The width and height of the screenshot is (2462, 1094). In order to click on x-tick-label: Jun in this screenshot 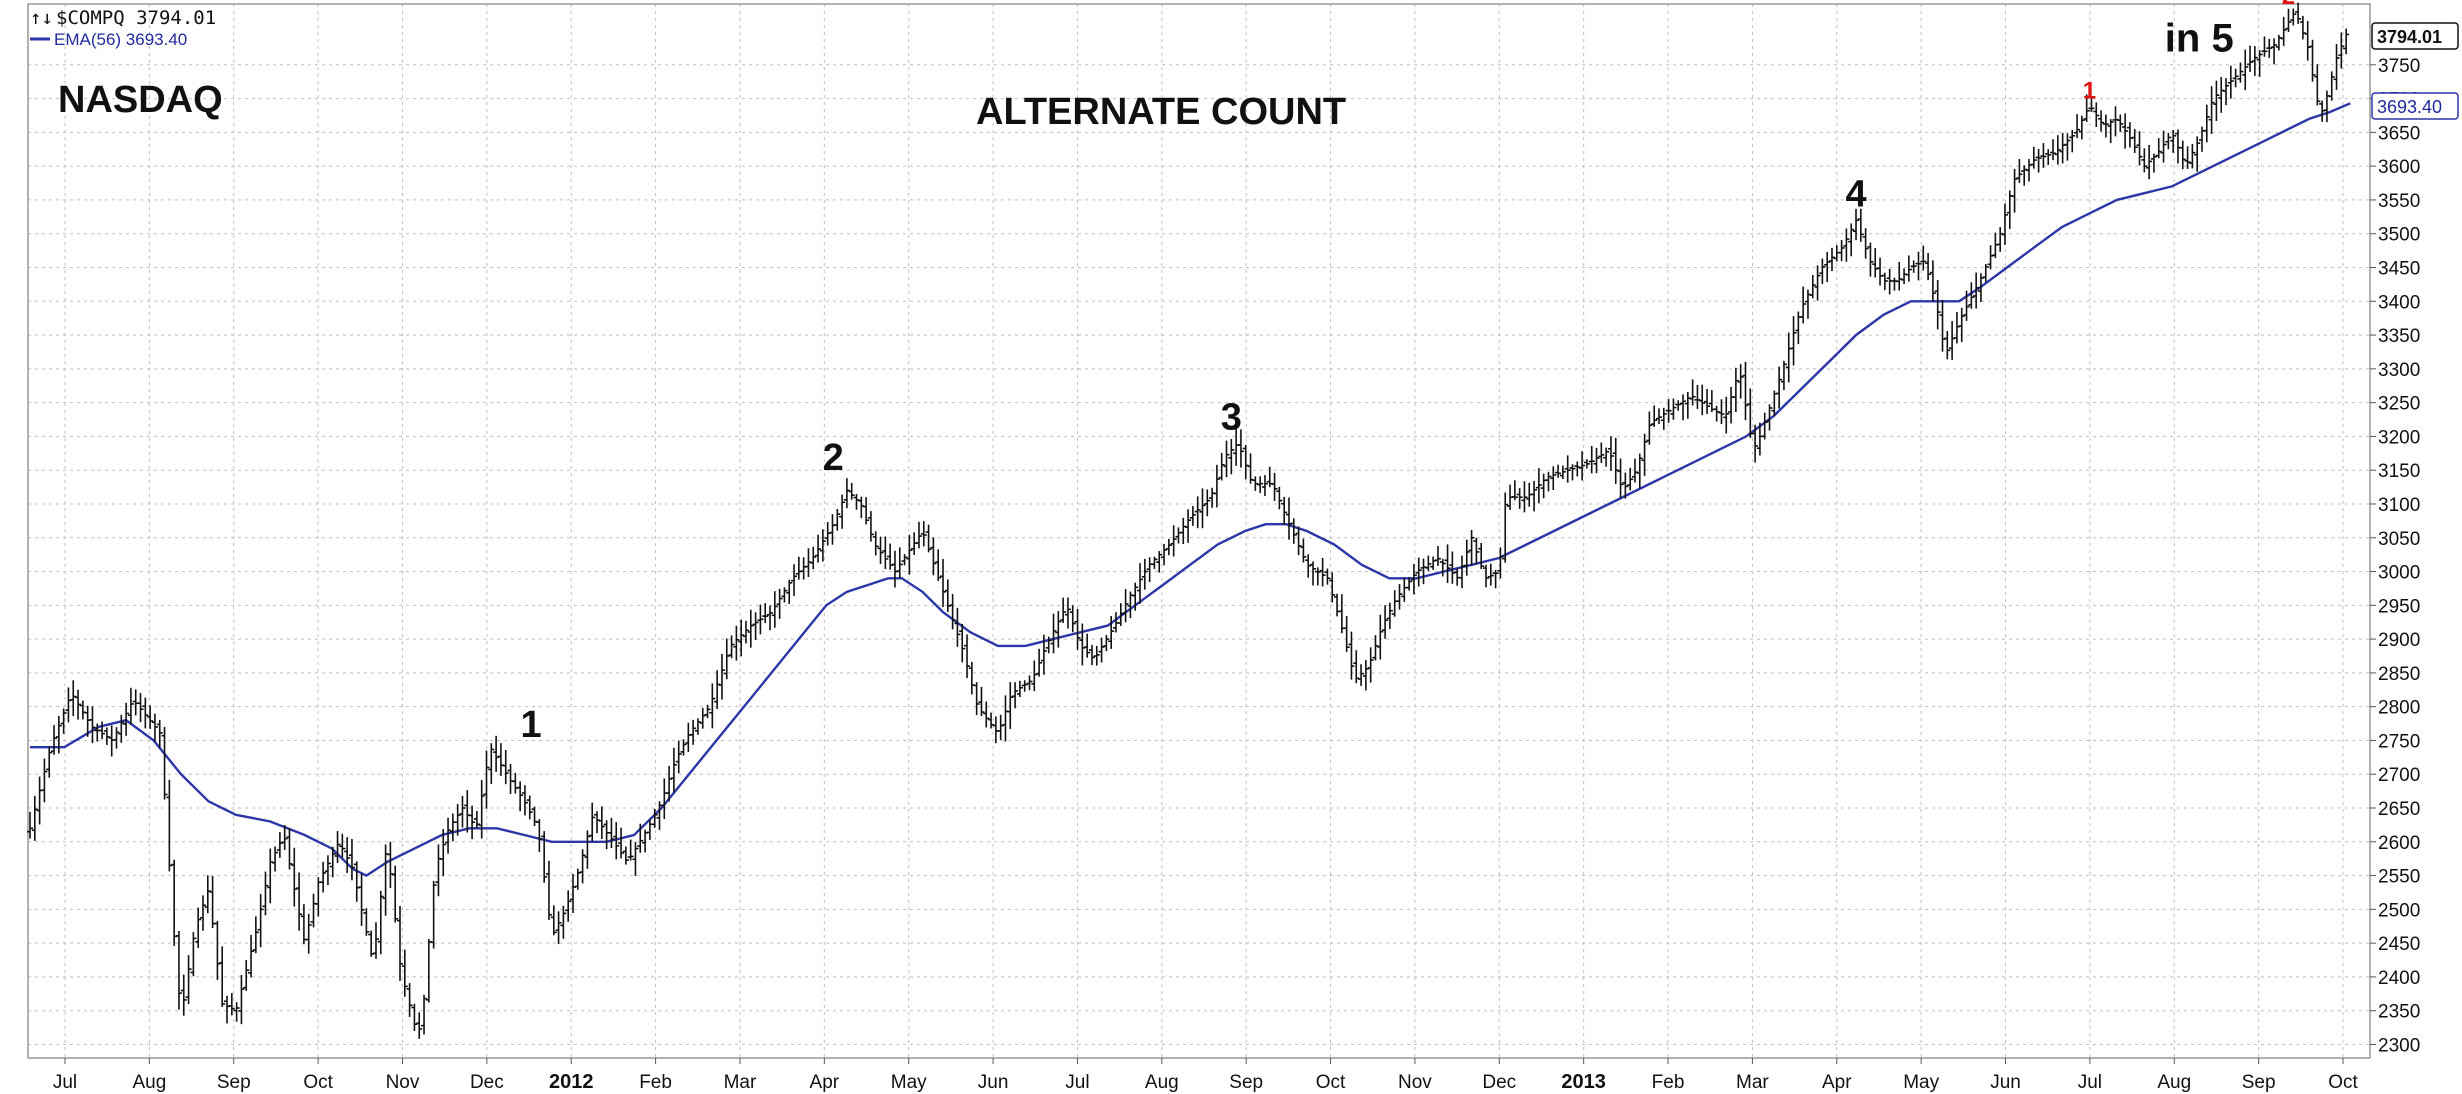, I will do `click(993, 1082)`.